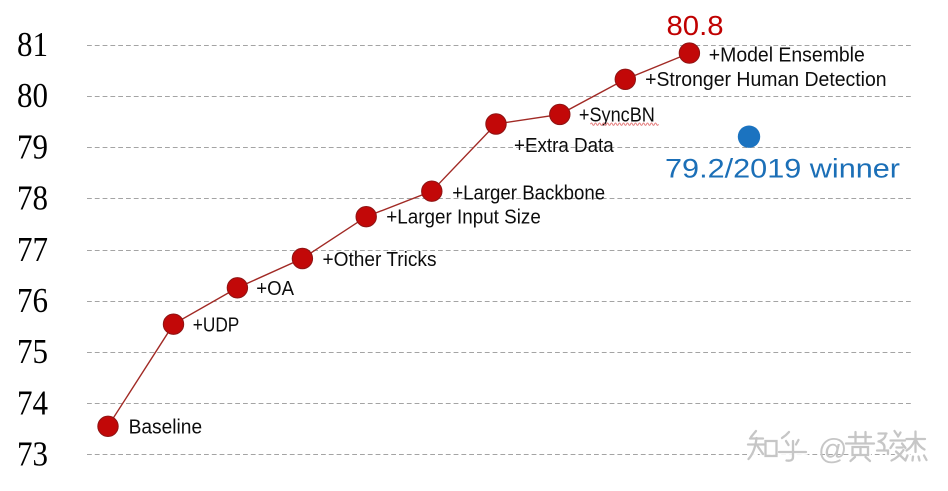 Image resolution: width=948 pixels, height=491 pixels. Describe the element at coordinates (32, 351) in the screenshot. I see `svg-text: 75` at that location.